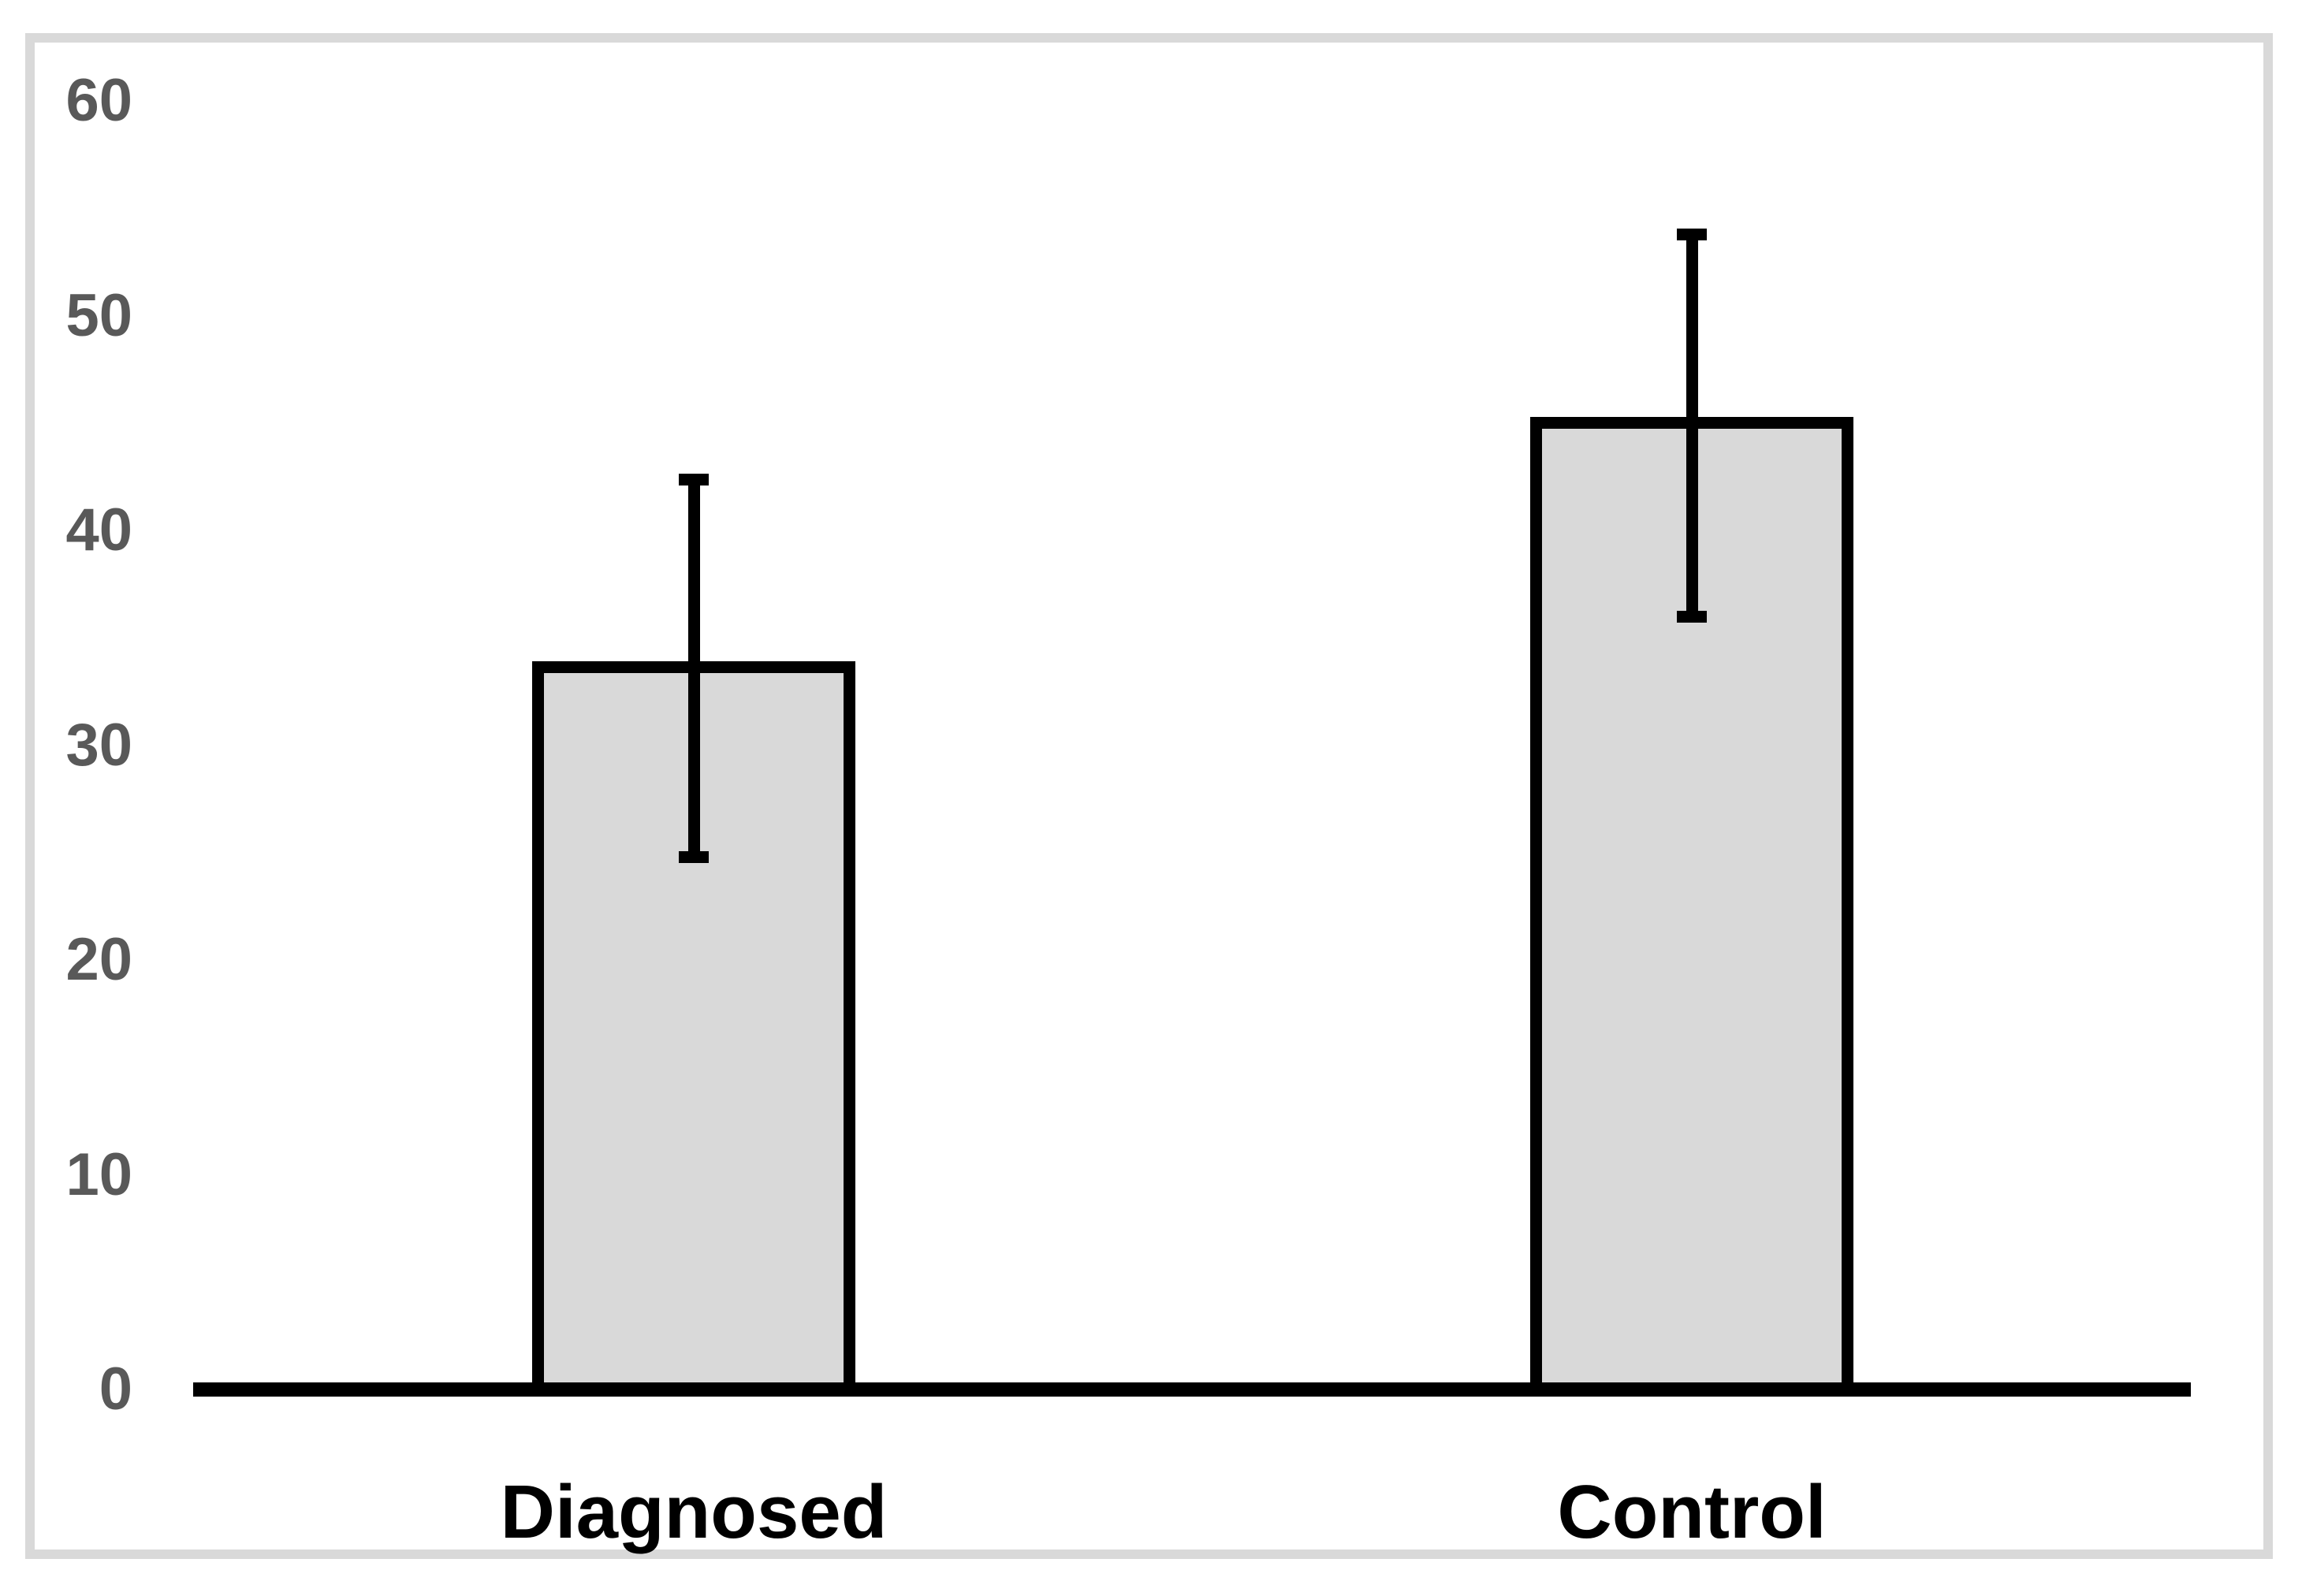  Describe the element at coordinates (1692, 1512) in the screenshot. I see `x-category-label-control: Control` at that location.